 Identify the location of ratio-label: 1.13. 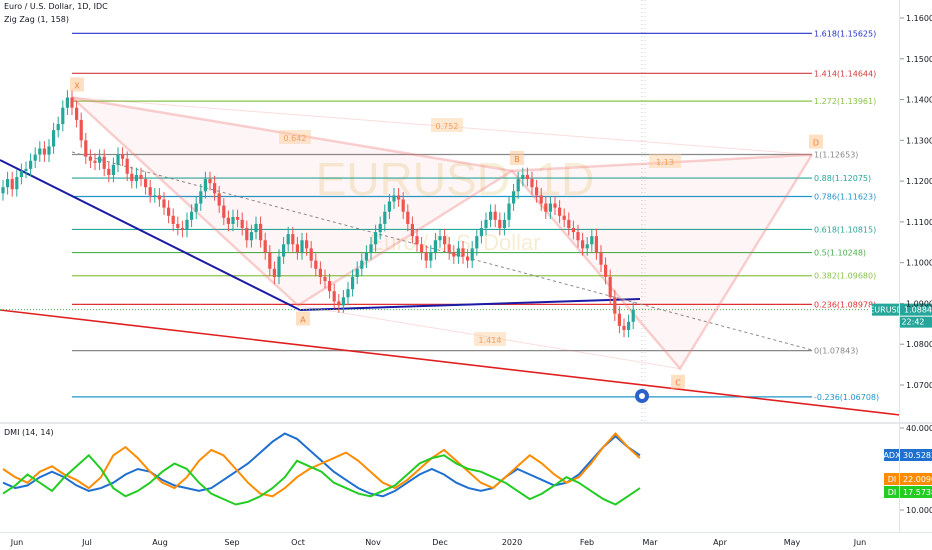
(665, 162).